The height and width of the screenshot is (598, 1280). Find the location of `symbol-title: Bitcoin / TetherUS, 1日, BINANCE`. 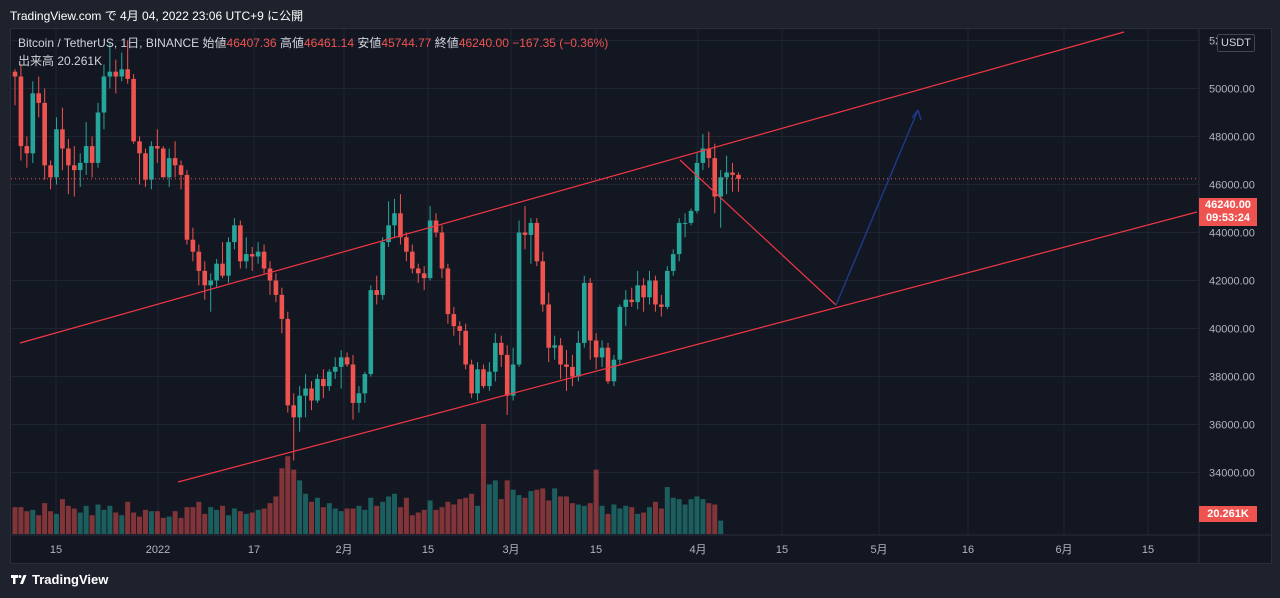

symbol-title: Bitcoin / TetherUS, 1日, BINANCE is located at coordinates (109, 43).